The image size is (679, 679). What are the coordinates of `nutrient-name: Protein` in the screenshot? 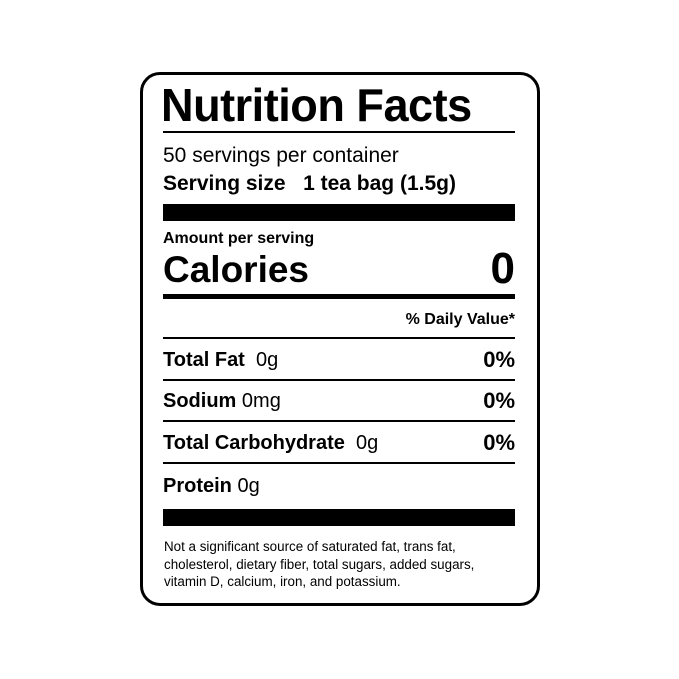 It's located at (197, 485).